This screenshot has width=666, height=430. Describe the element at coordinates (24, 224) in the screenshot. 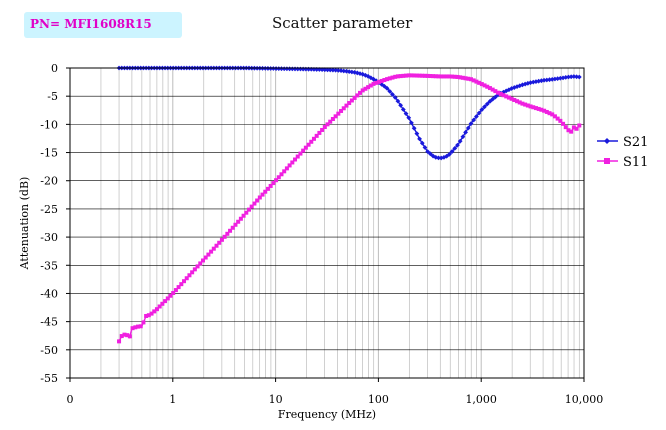

I see `y-axis-label: Attenuation (dB)` at that location.